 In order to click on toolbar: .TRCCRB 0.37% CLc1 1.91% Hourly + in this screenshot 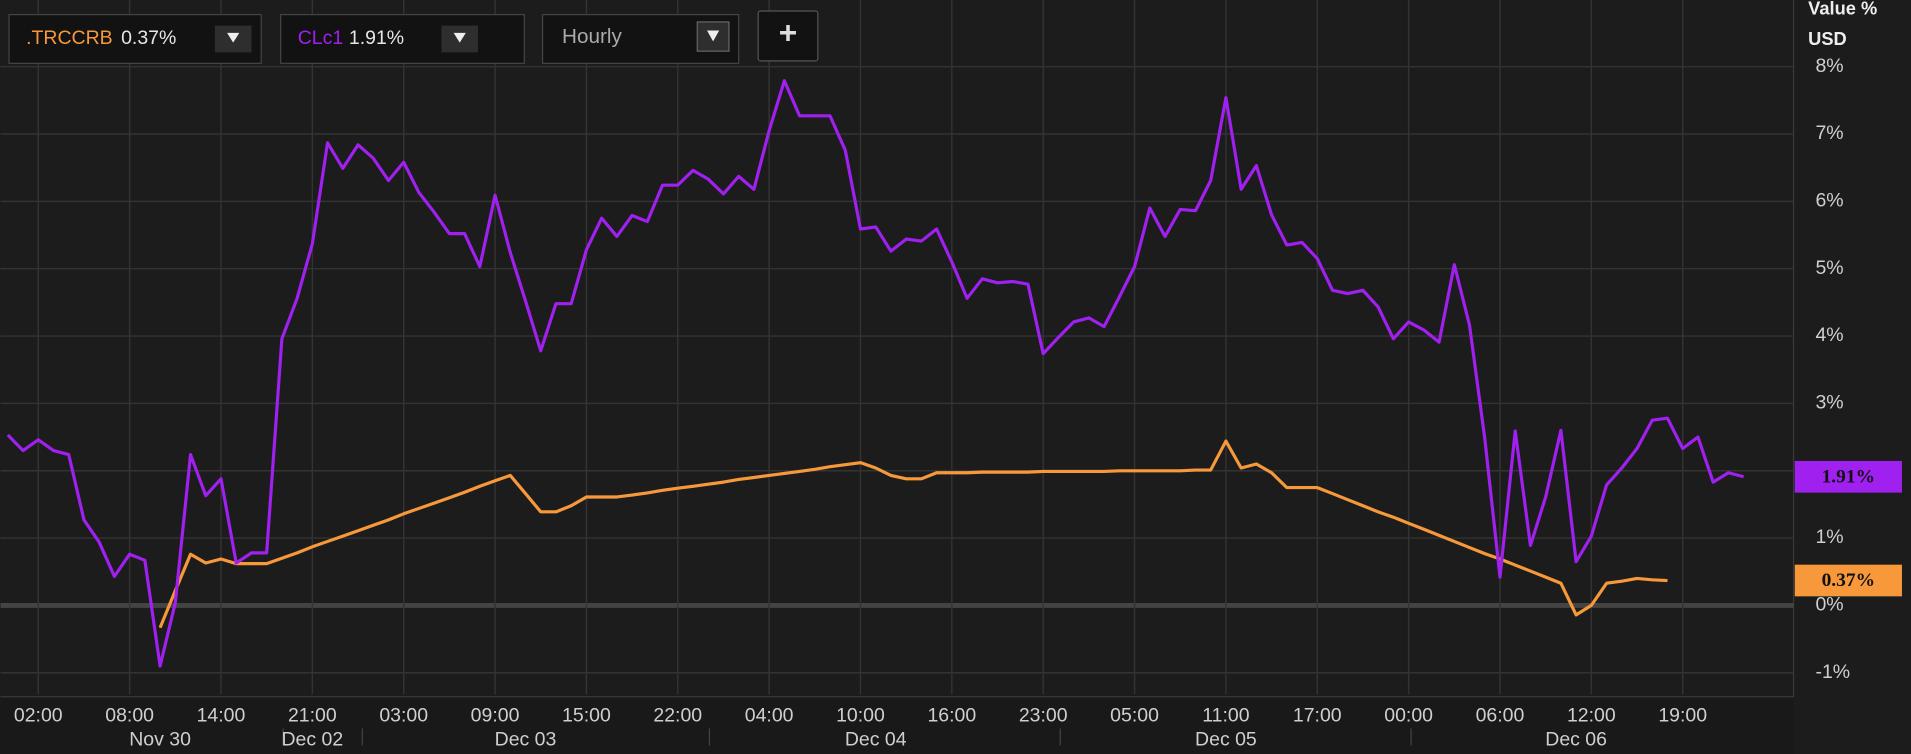, I will do `click(413, 37)`.